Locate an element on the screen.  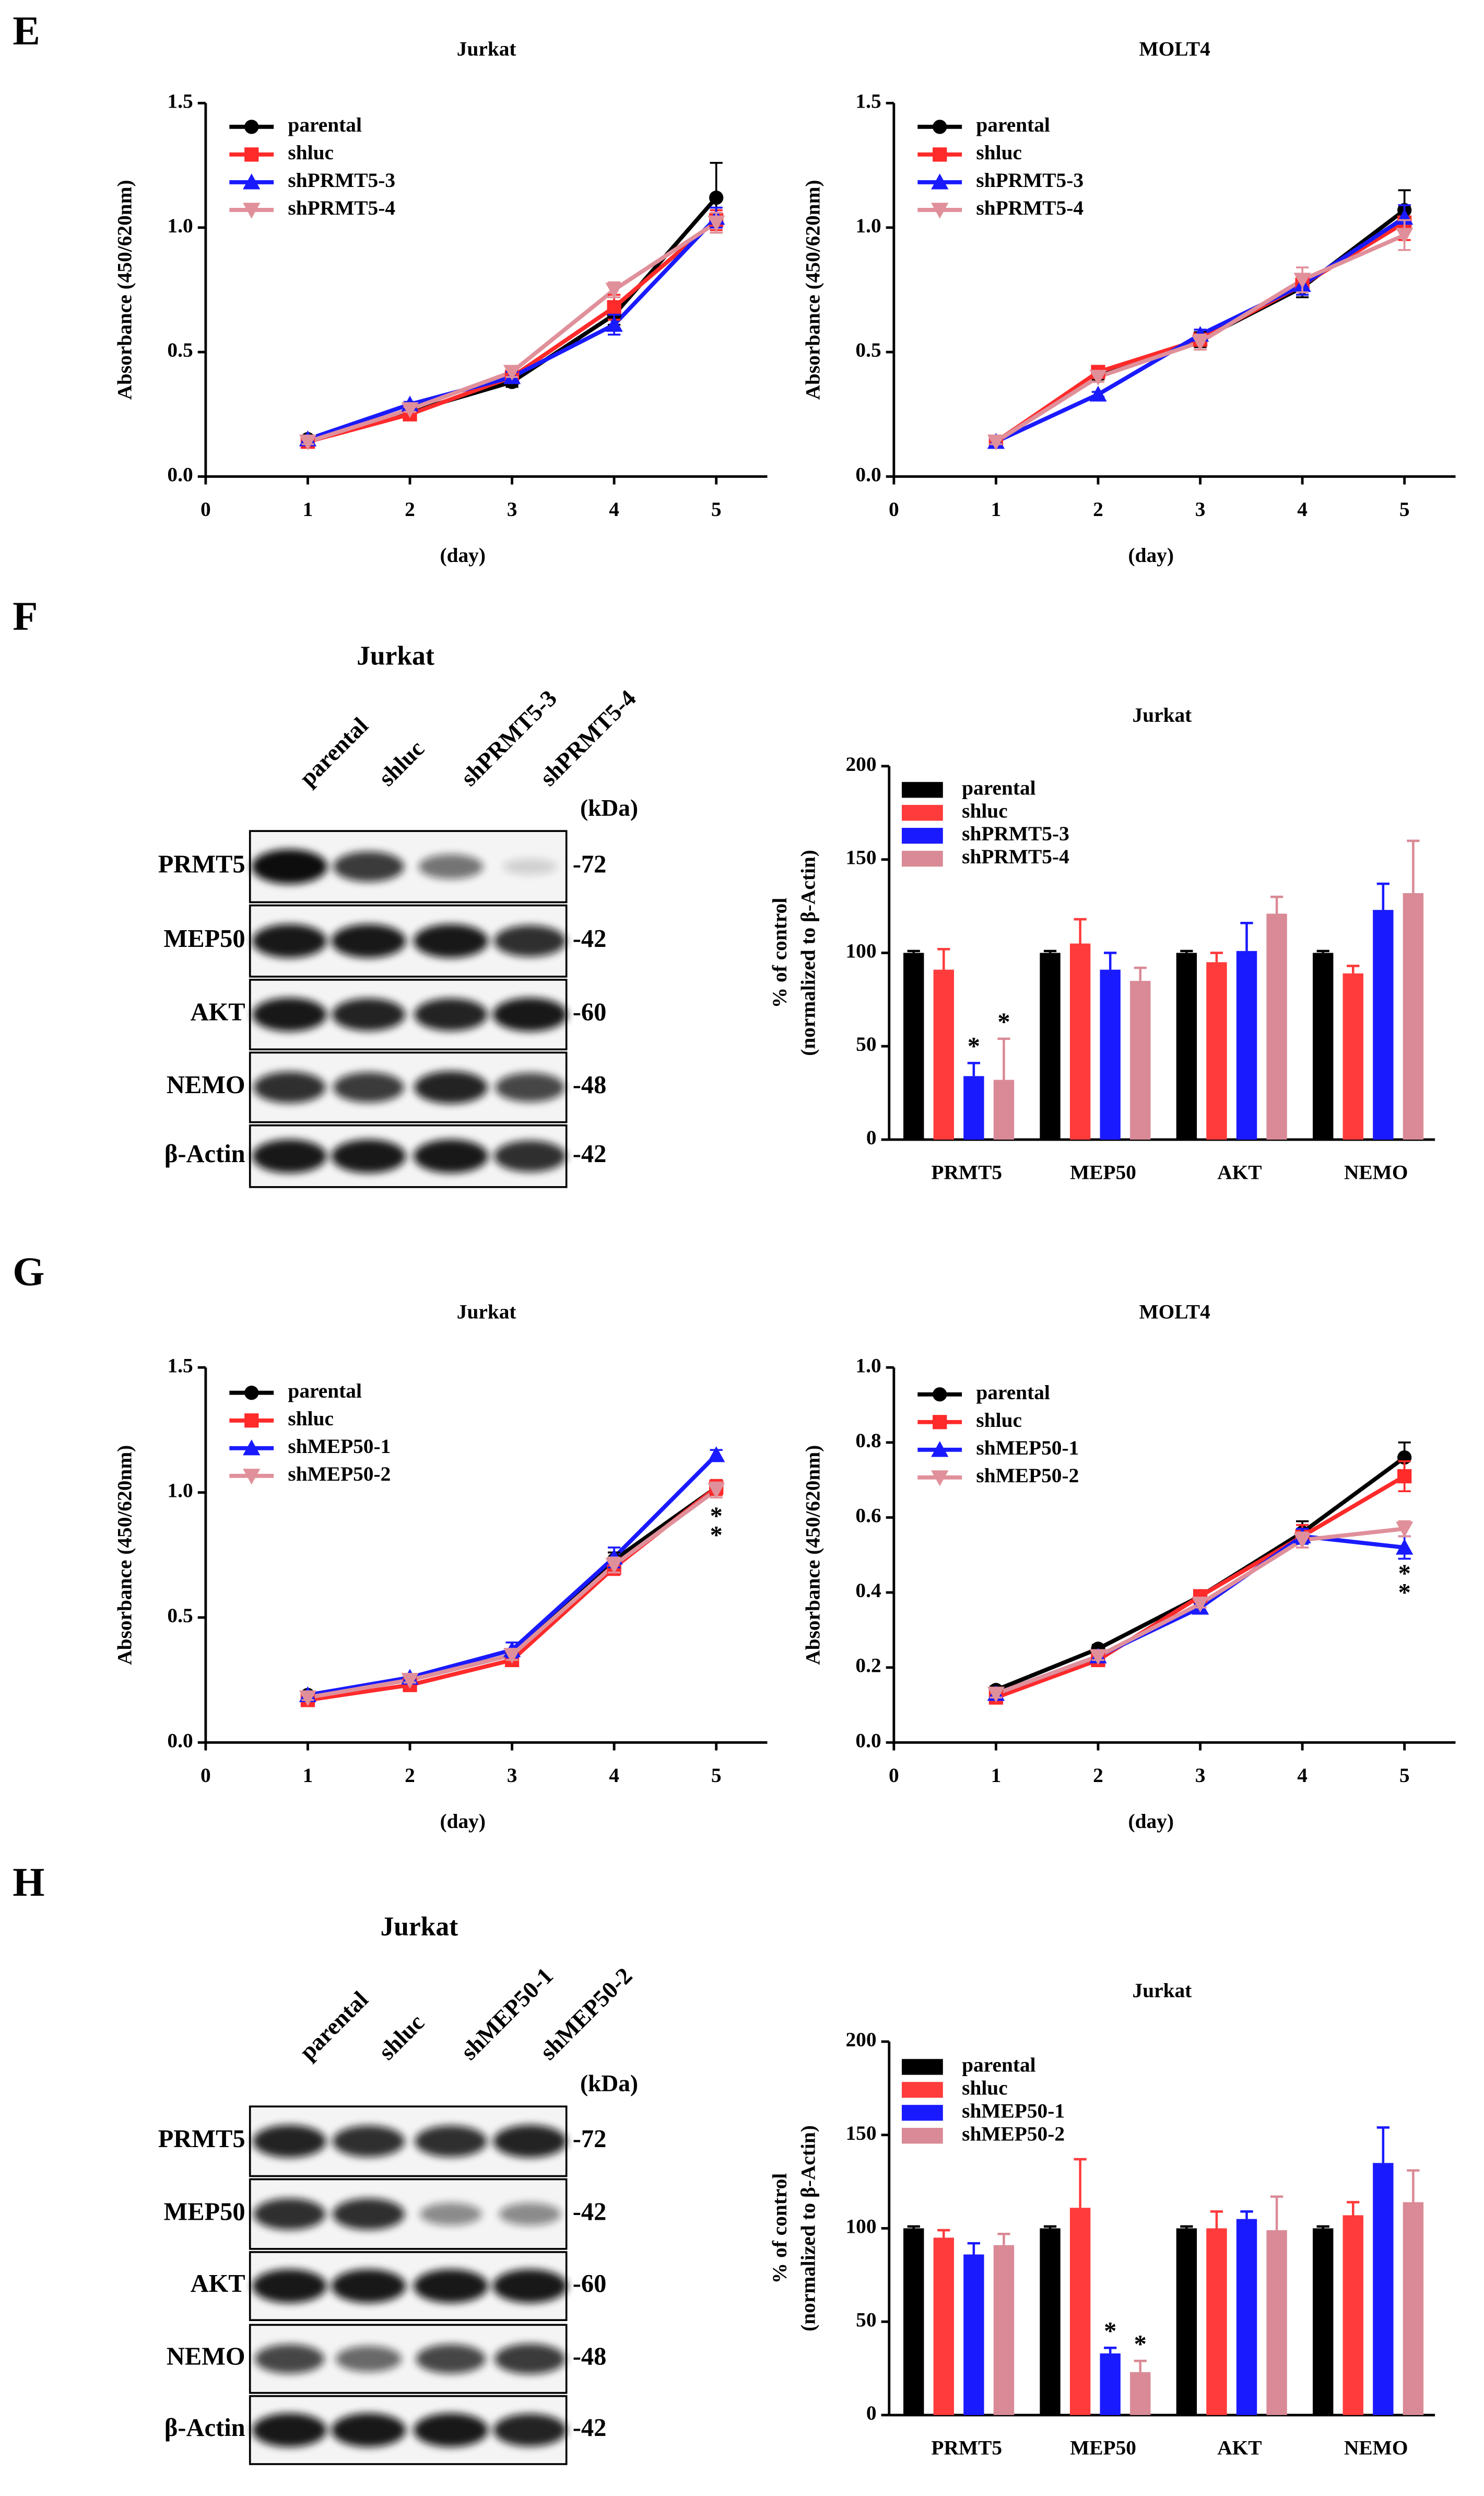
panel-label: E is located at coordinates (26, 31).